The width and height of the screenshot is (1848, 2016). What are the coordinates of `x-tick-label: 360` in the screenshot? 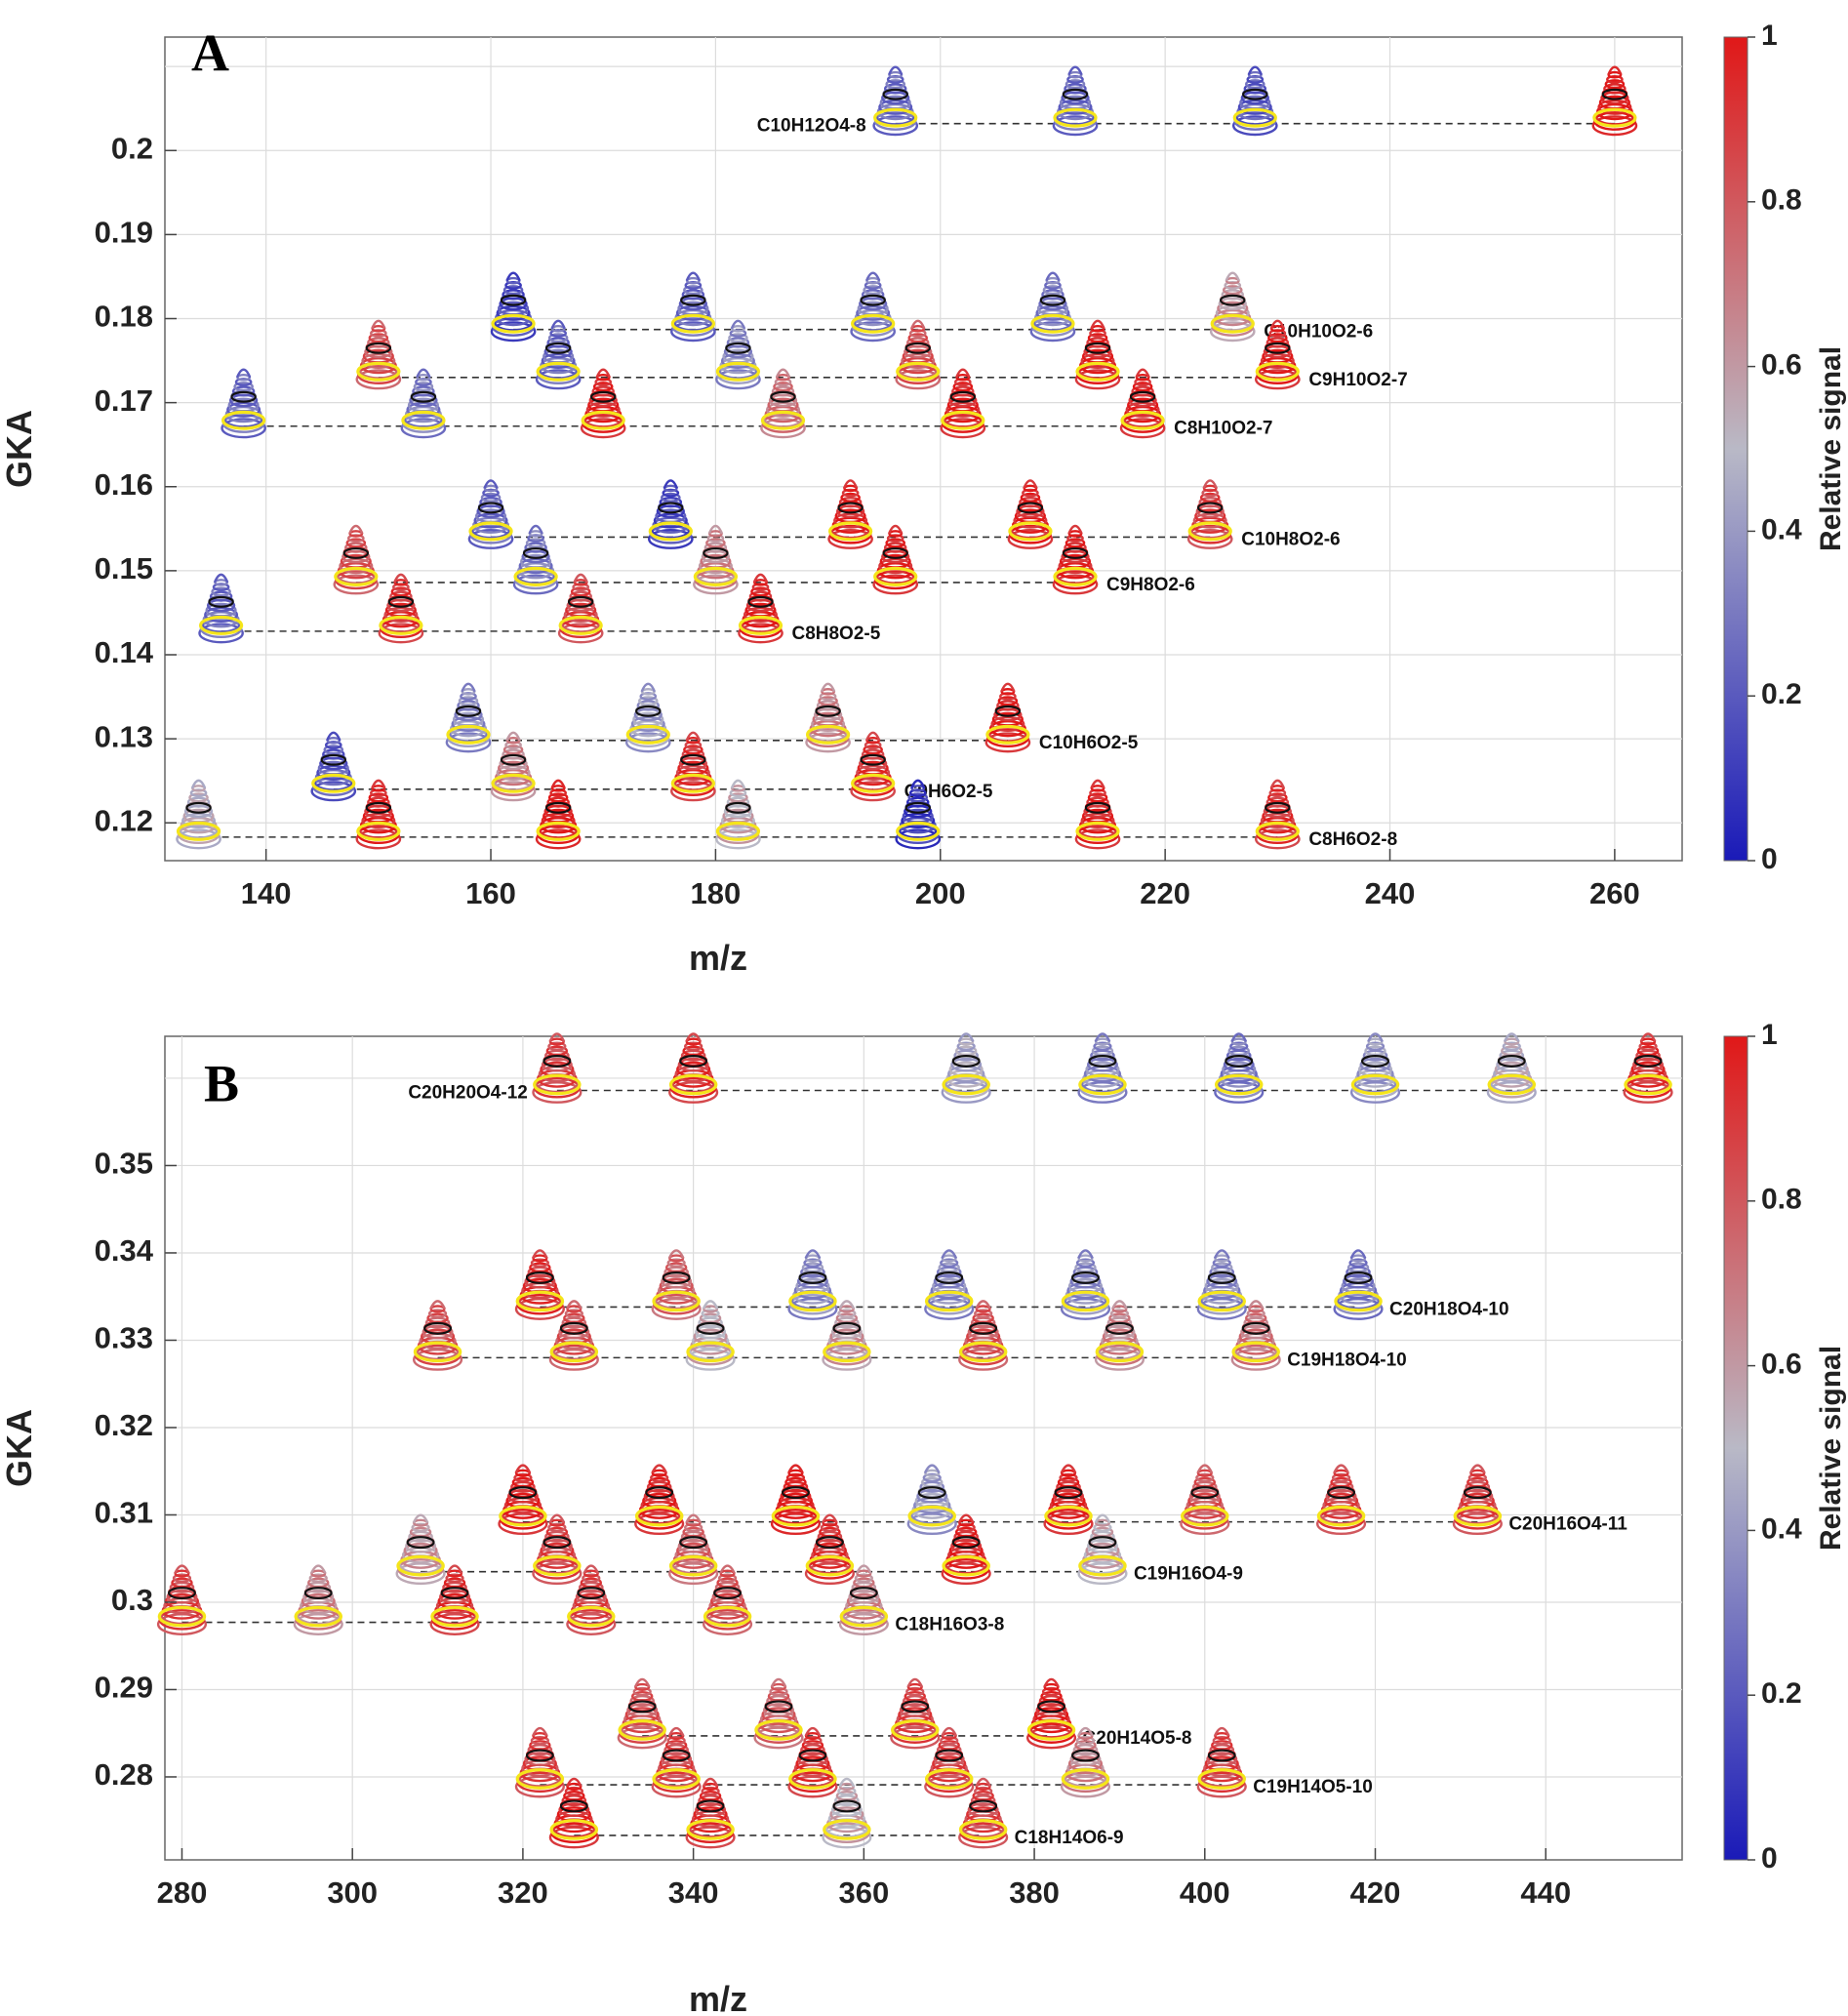 It's located at (864, 1892).